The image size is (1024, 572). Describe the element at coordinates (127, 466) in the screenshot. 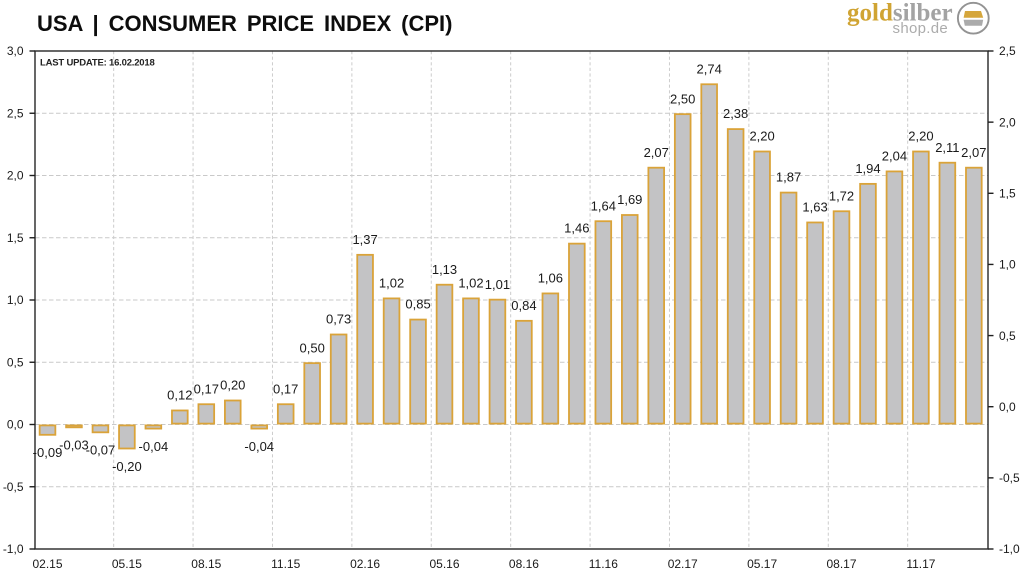

I see `svg-text: -0,20` at that location.